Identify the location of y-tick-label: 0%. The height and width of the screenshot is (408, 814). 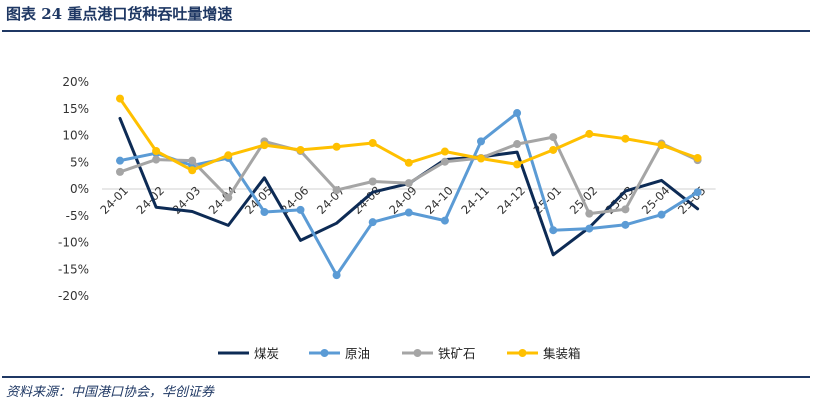
(79, 189).